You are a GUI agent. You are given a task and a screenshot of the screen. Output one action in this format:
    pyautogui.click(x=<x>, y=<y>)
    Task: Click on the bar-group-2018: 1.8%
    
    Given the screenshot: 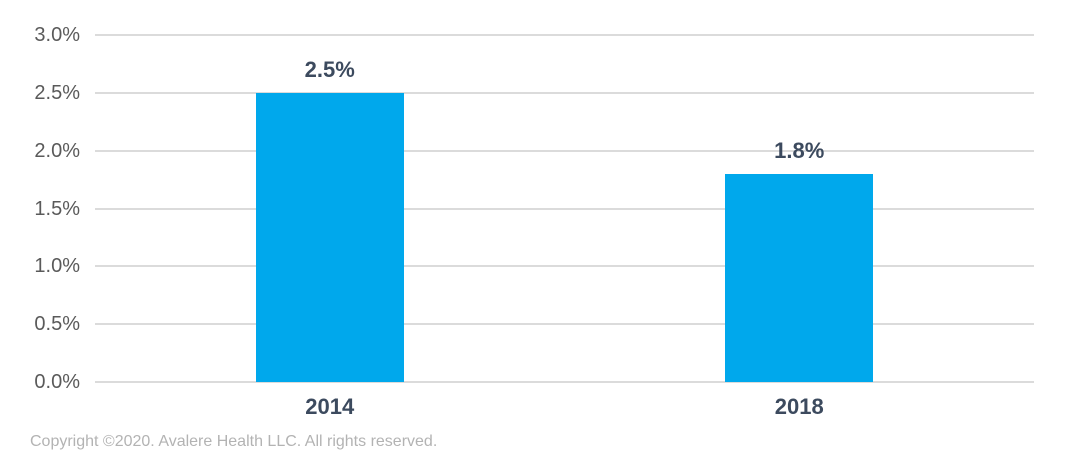 What is the action you would take?
    pyautogui.click(x=799, y=260)
    